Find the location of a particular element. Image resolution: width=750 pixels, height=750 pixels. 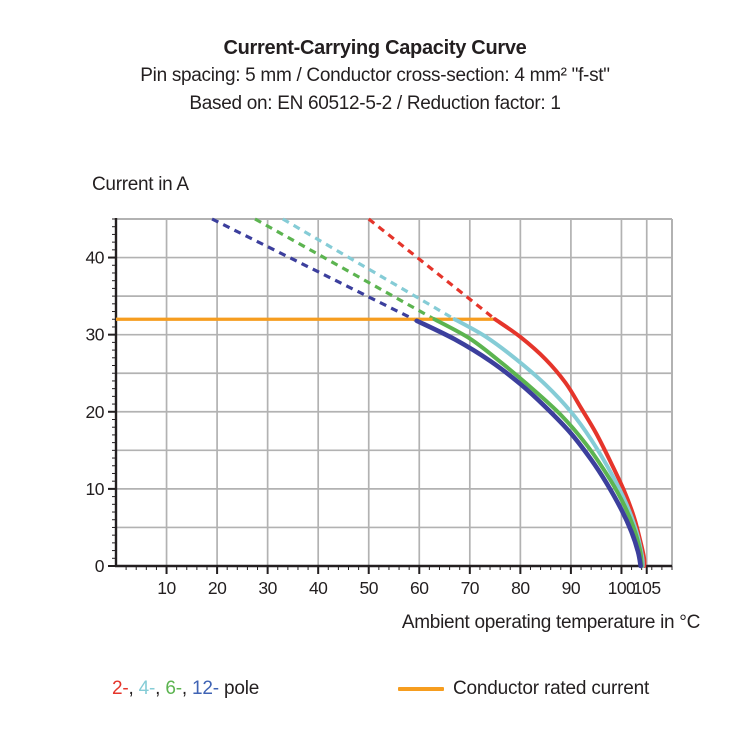

rated-current-swatch is located at coordinates (421, 689).